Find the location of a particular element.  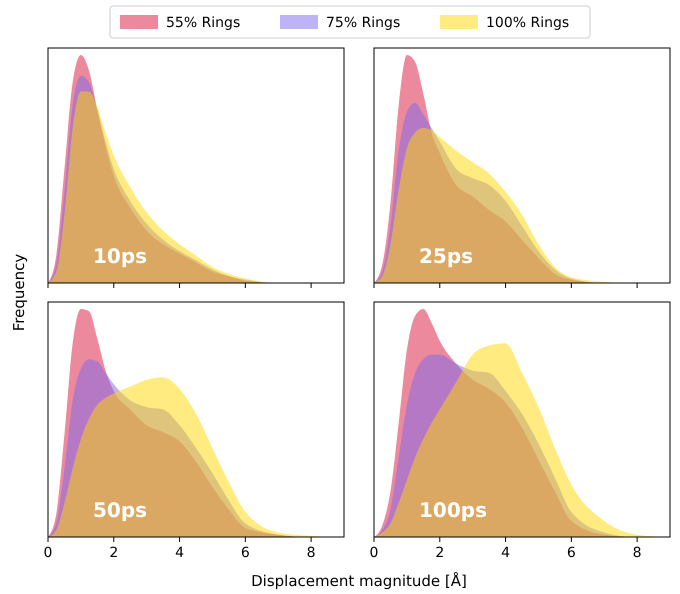

legend-label: 55% Rings is located at coordinates (203, 23).